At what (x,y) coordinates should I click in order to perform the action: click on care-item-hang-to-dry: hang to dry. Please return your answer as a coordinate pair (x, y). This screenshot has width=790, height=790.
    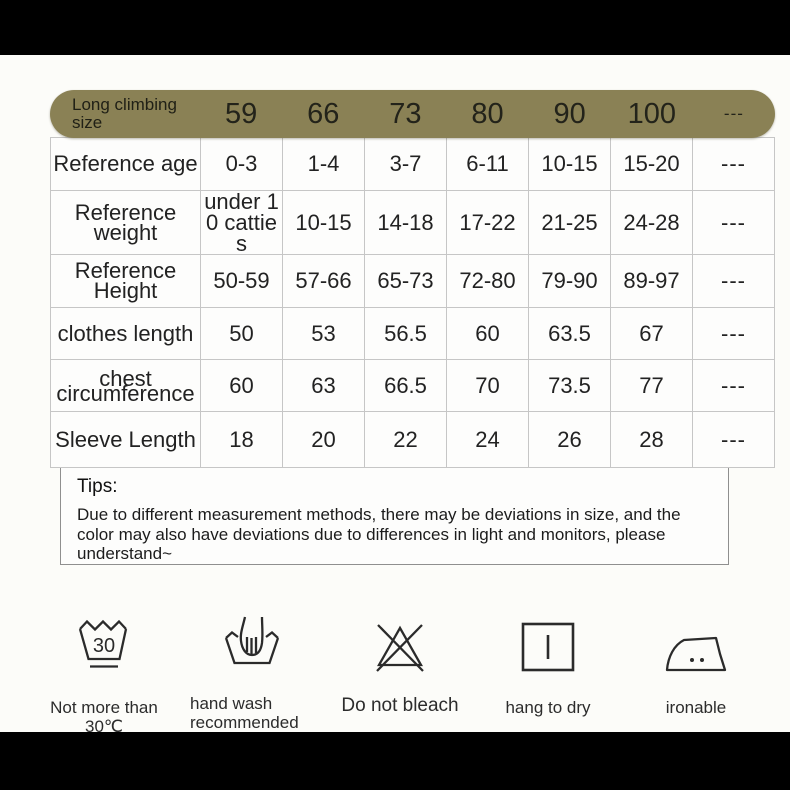
    Looking at the image, I should click on (548, 669).